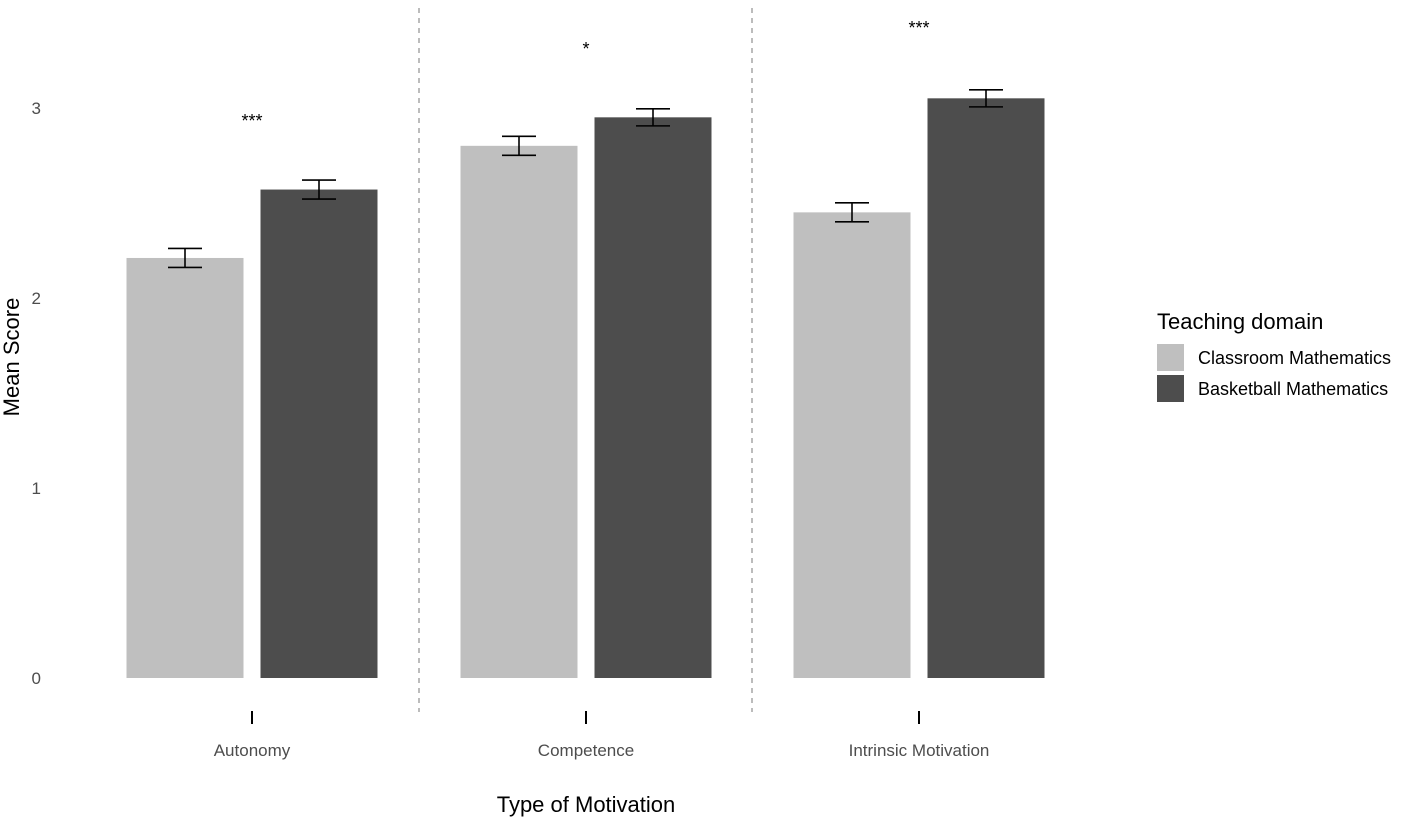 The height and width of the screenshot is (819, 1406). I want to click on legend-label-2: Basketball Mathematics, so click(1293, 389).